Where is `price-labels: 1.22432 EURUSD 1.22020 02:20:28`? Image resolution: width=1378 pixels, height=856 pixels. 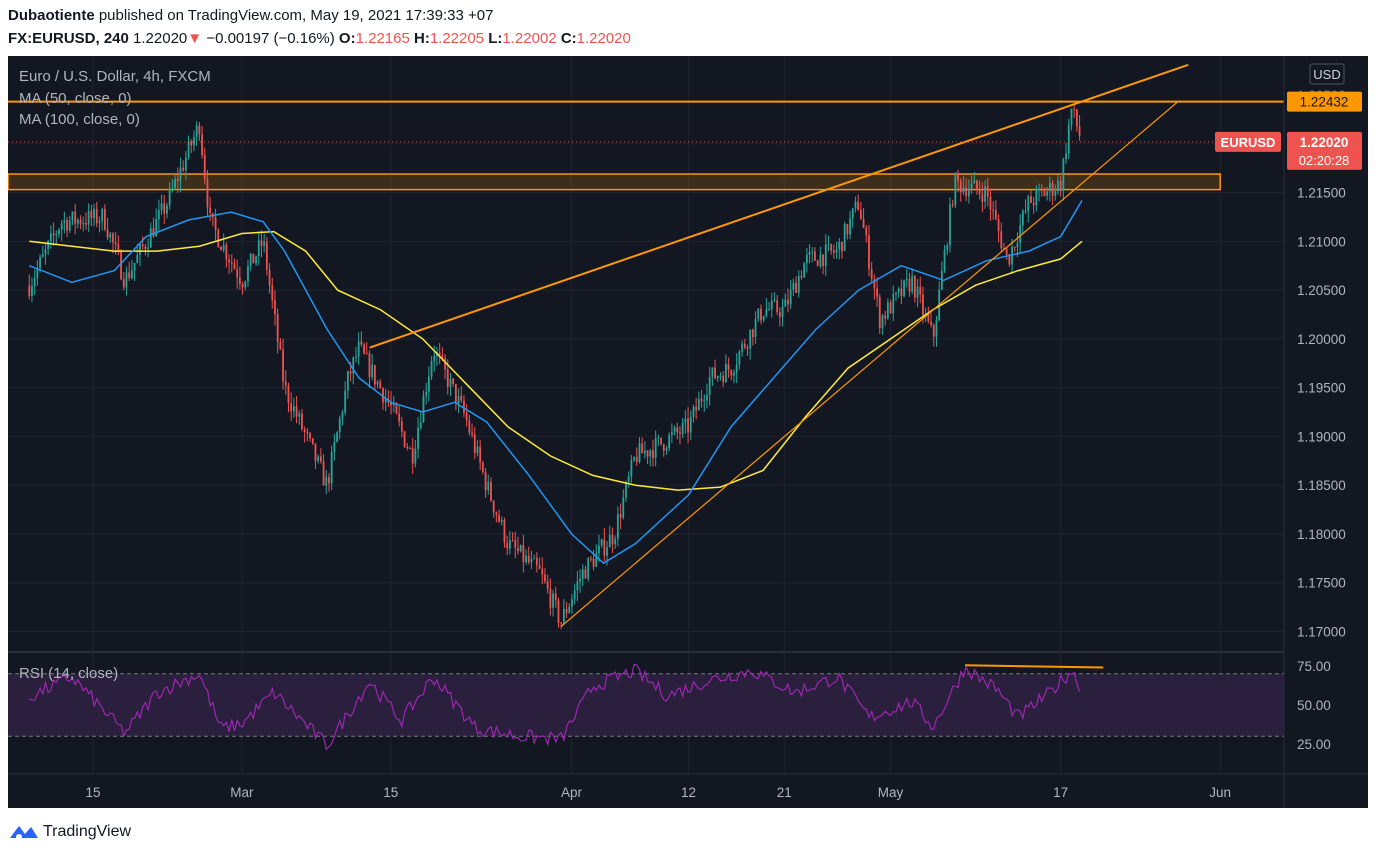 price-labels: 1.22432 EURUSD 1.22020 02:20:28 is located at coordinates (1288, 130).